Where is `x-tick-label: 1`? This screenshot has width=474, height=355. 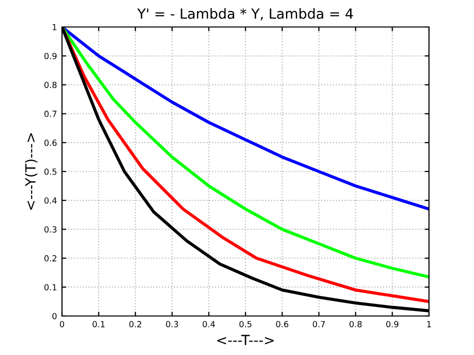
x-tick-label: 1 is located at coordinates (429, 324).